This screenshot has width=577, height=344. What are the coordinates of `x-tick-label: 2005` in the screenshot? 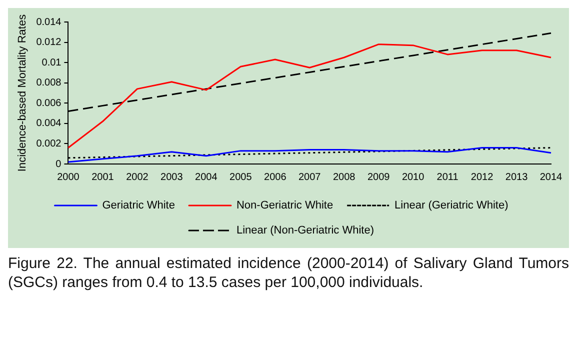 It's located at (241, 177).